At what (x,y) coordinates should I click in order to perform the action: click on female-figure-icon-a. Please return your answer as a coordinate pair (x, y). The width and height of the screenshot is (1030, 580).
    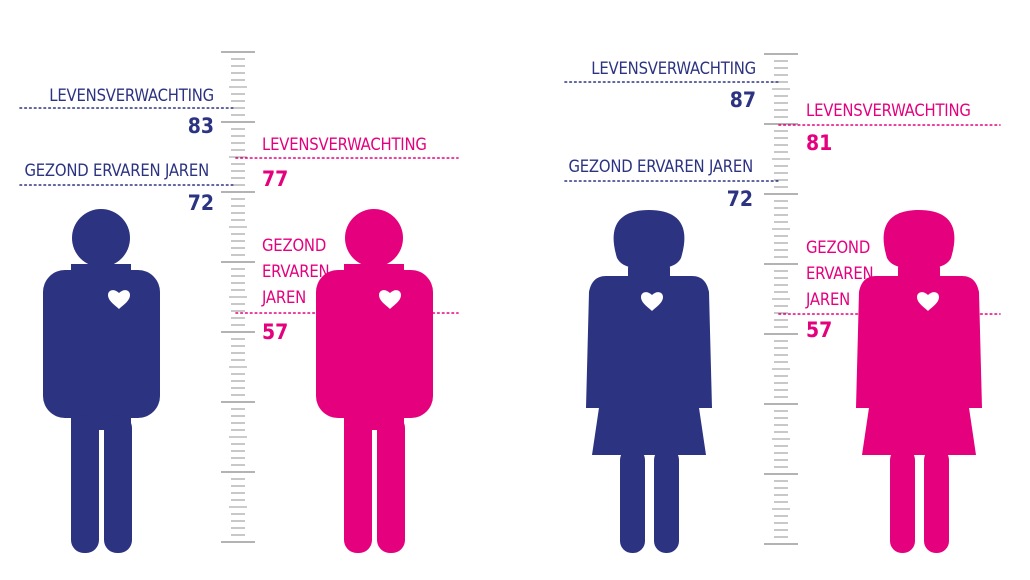
    Looking at the image, I should click on (649, 381).